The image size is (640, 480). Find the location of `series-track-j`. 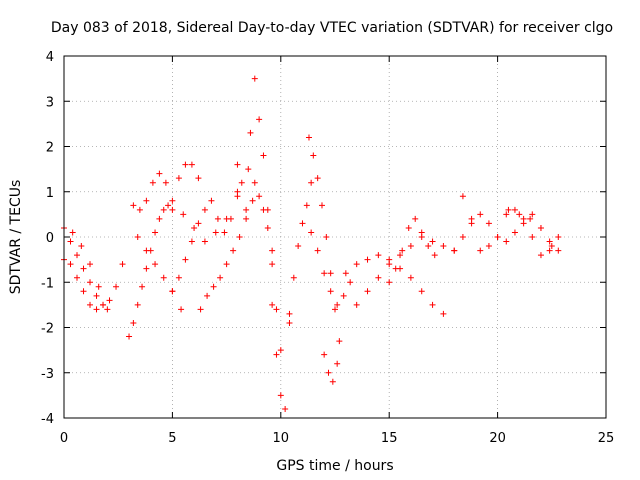

series-track-j is located at coordinates (255, 164).